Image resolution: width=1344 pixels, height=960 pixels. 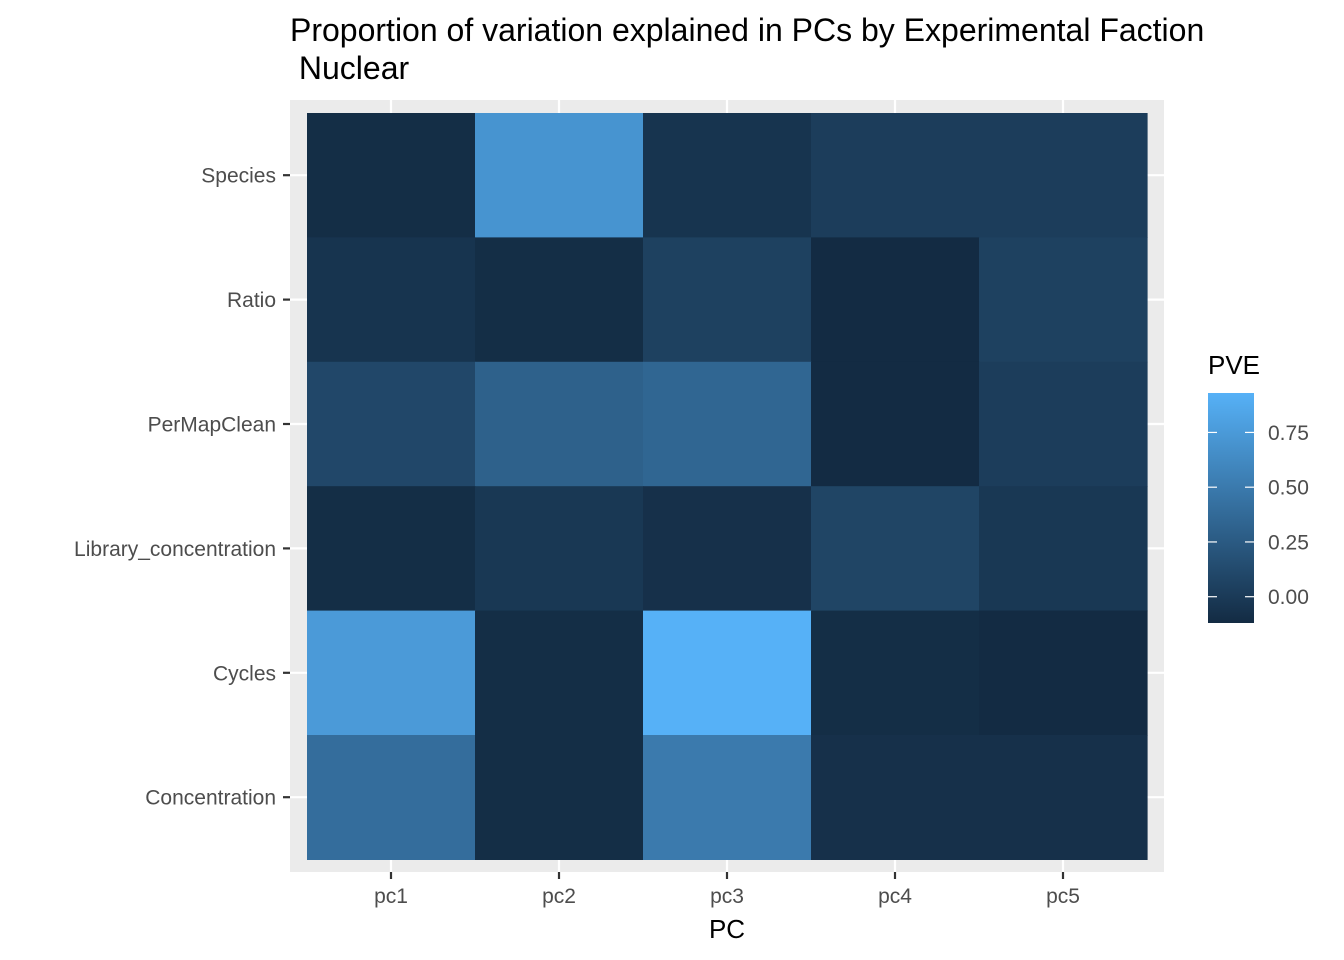 I want to click on legend-label-1: 0.25, so click(x=1288, y=542).